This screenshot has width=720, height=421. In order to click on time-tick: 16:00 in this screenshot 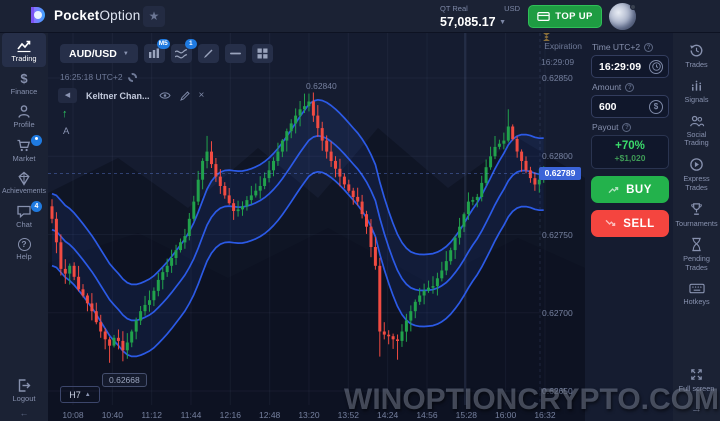, I will do `click(505, 415)`.